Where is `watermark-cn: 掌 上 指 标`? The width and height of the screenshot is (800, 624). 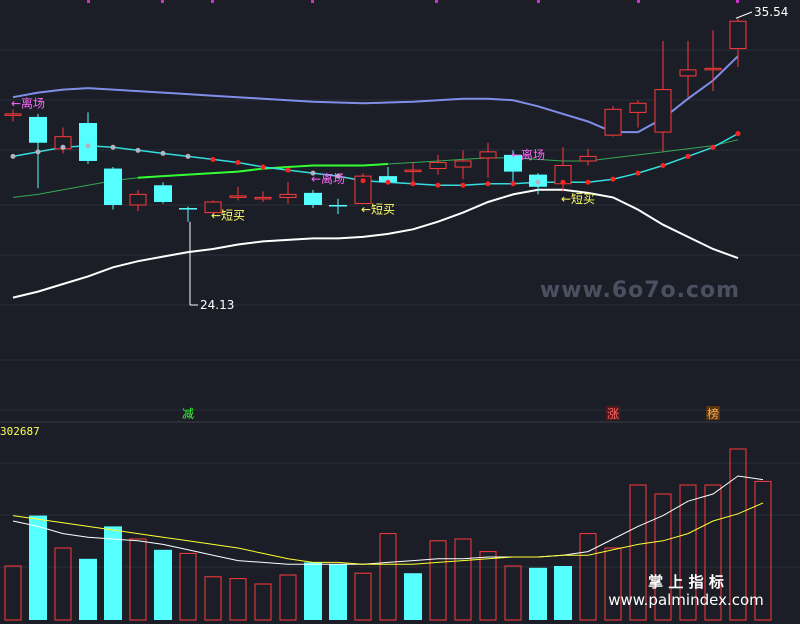
watermark-cn: 掌 上 指 标 is located at coordinates (686, 582).